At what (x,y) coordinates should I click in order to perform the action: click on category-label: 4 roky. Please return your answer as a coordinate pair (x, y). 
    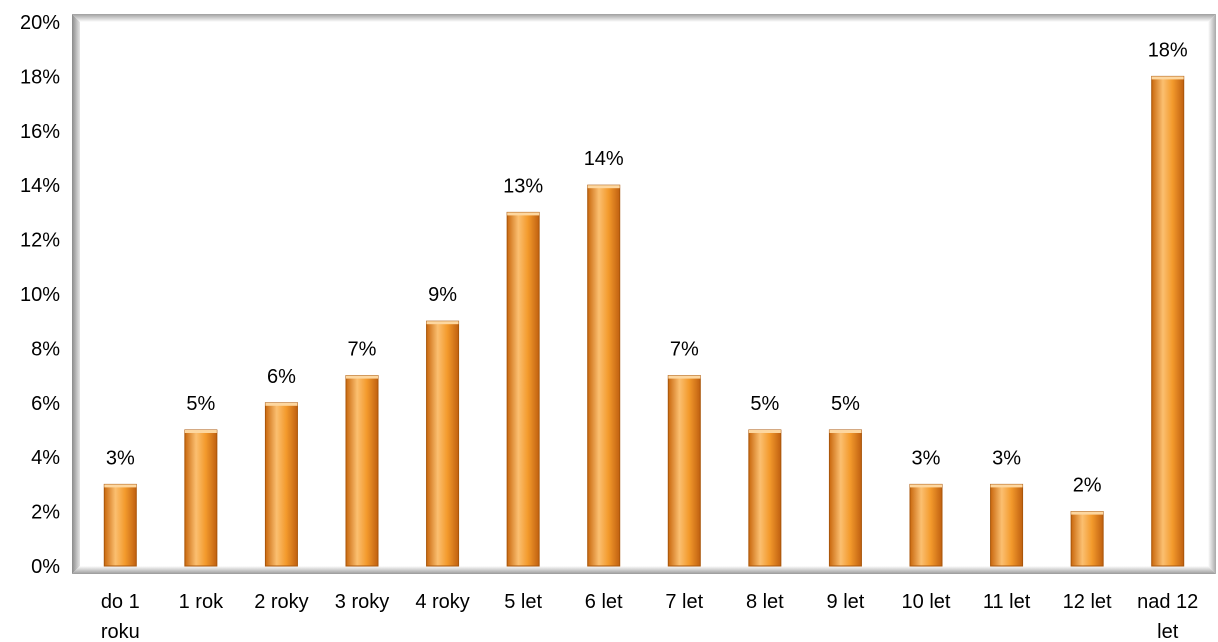
    Looking at the image, I should click on (442, 602).